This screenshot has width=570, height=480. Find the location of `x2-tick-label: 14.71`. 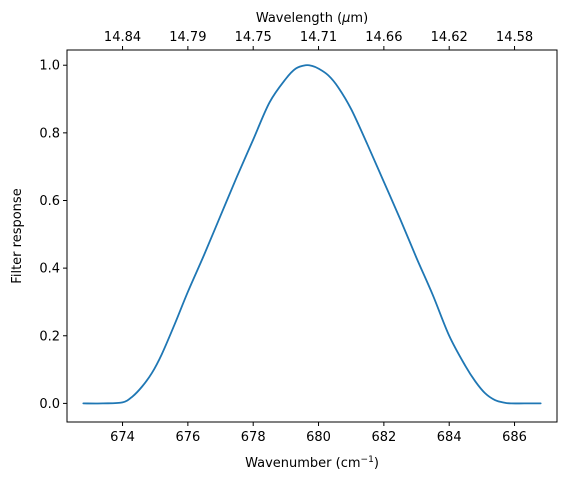

x2-tick-label: 14.71 is located at coordinates (318, 37).